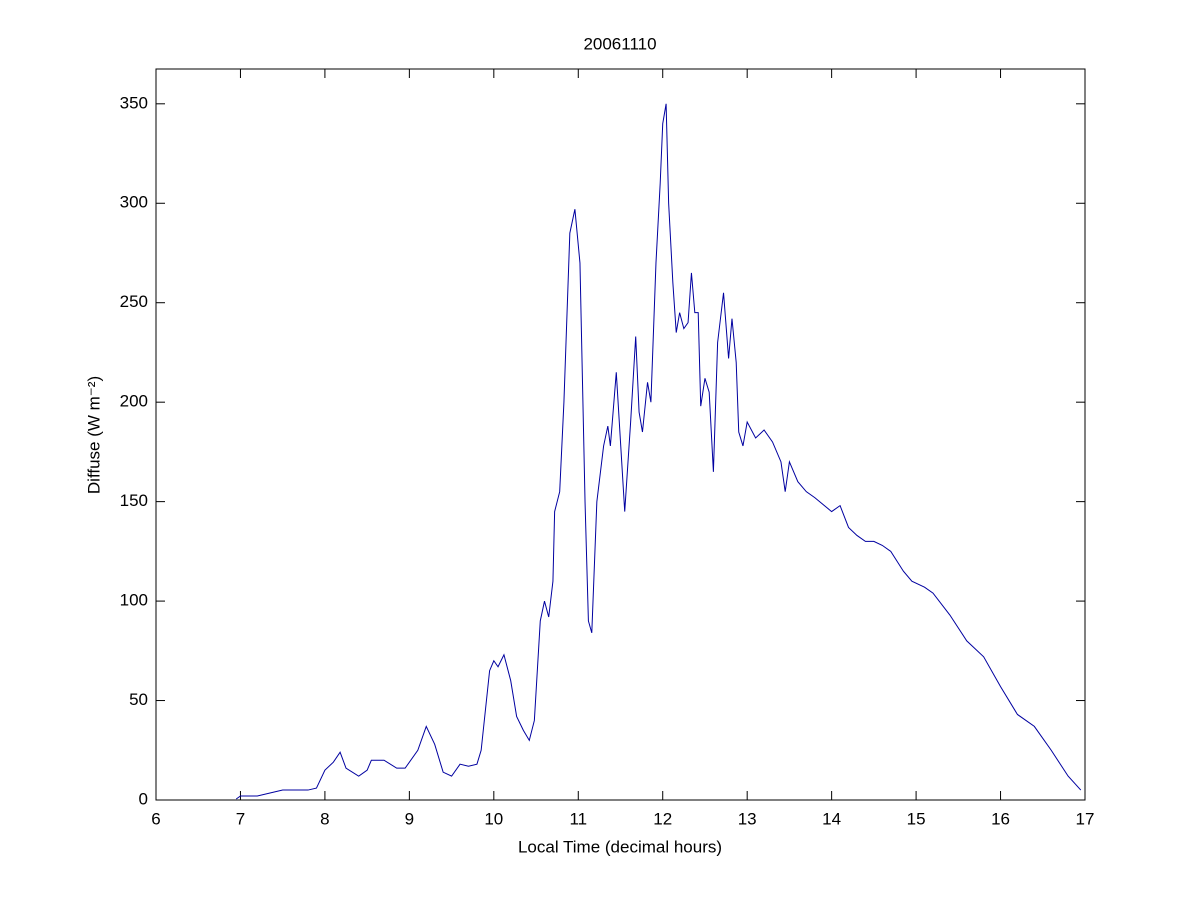 The image size is (1200, 900). Describe the element at coordinates (134, 102) in the screenshot. I see `y-tick-label: 350` at that location.